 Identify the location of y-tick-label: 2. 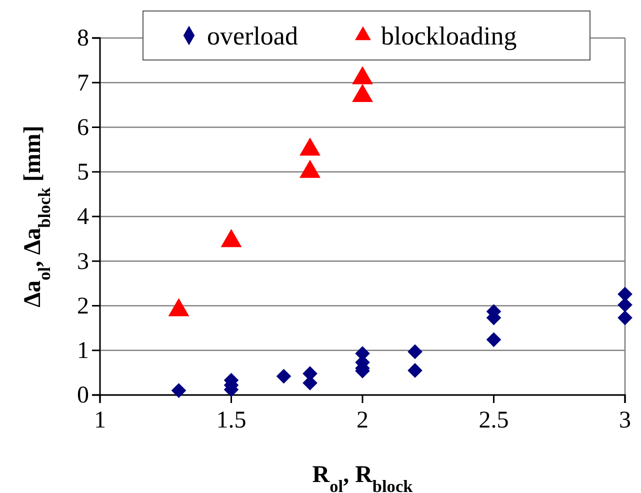
(83, 306).